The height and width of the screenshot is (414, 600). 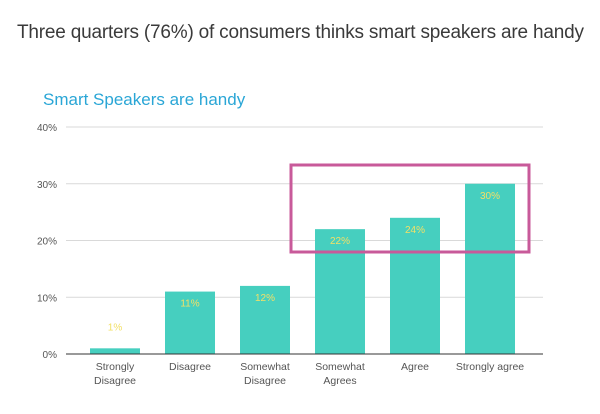 What do you see at coordinates (47, 128) in the screenshot?
I see `y-tick-label: 40%` at bounding box center [47, 128].